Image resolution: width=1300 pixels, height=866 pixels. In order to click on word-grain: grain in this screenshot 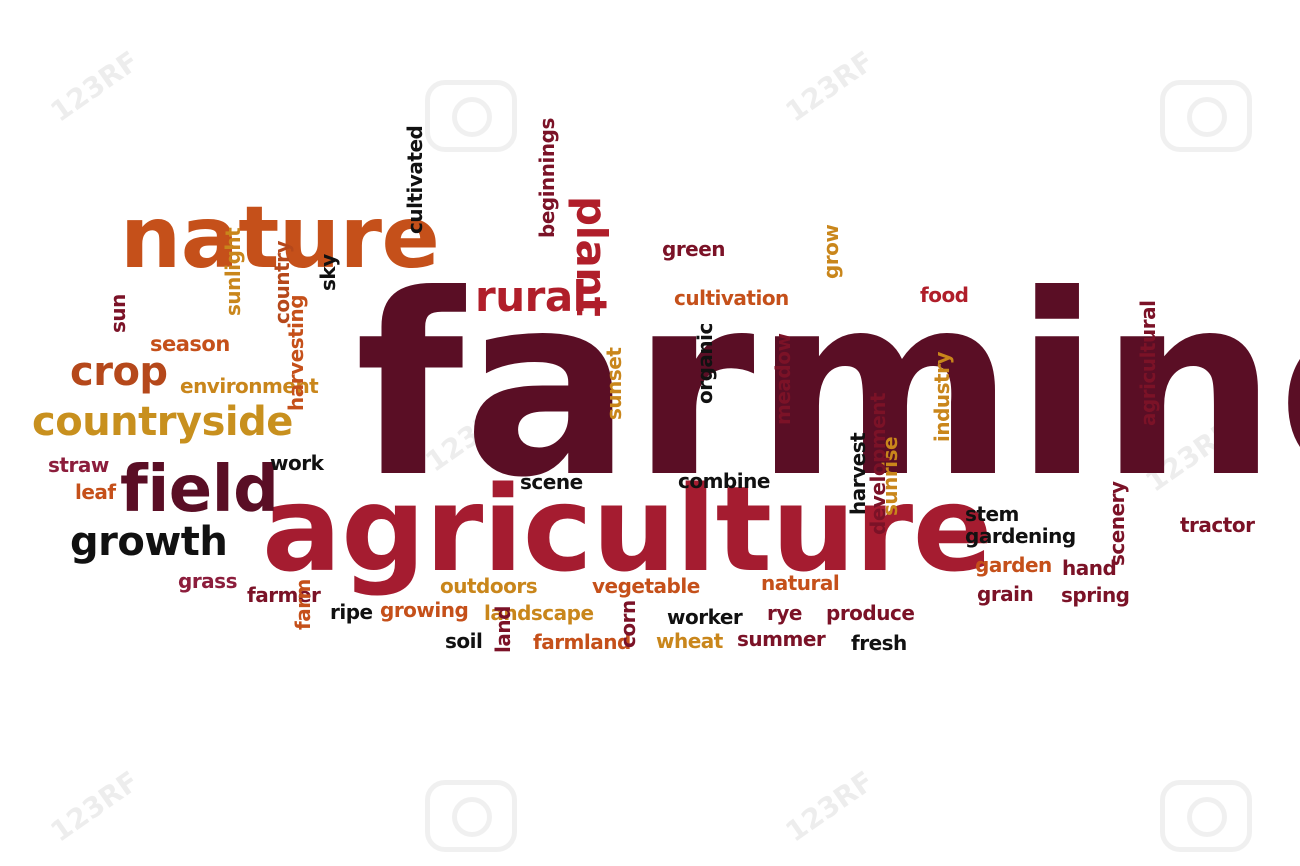, I will do `click(1005, 594)`.